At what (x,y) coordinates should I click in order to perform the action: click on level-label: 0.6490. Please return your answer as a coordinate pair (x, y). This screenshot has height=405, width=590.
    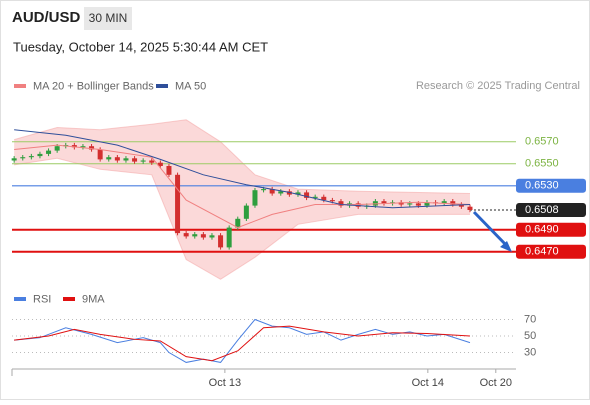
    Looking at the image, I should click on (542, 230).